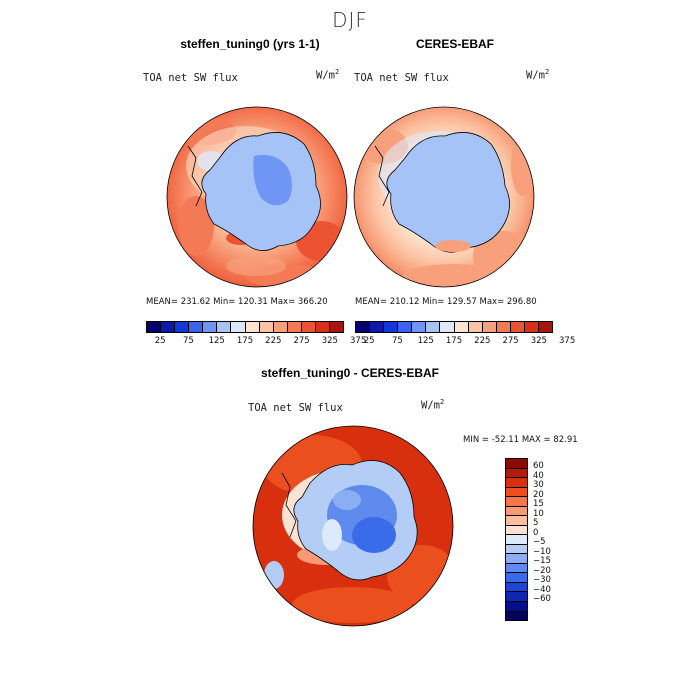 The image size is (700, 700). Describe the element at coordinates (538, 475) in the screenshot. I see `colorbar-label: 40` at that location.